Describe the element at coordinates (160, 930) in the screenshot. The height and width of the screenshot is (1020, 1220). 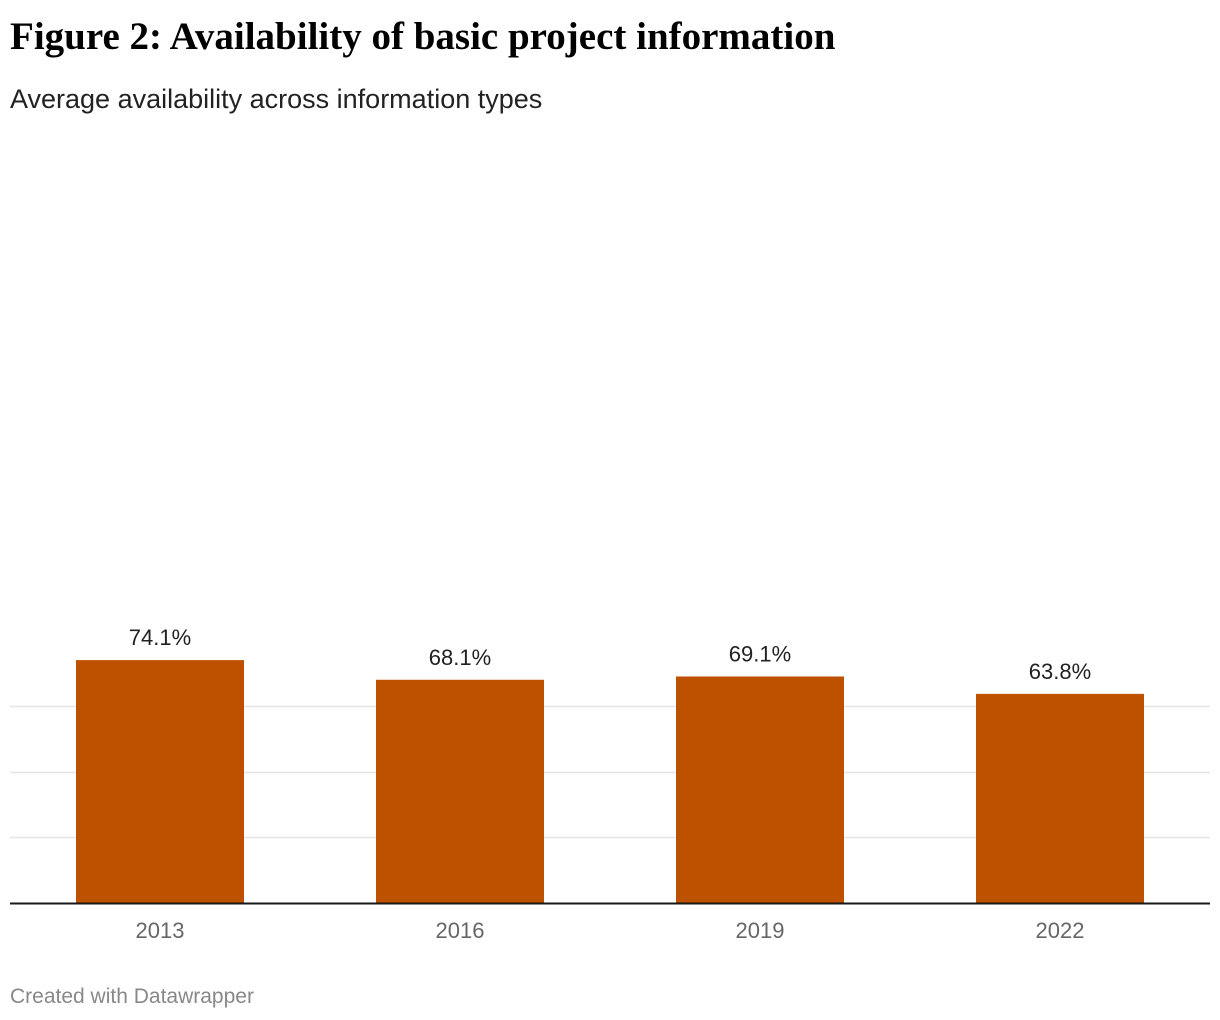
I see `x-tick-label: 2013` at that location.